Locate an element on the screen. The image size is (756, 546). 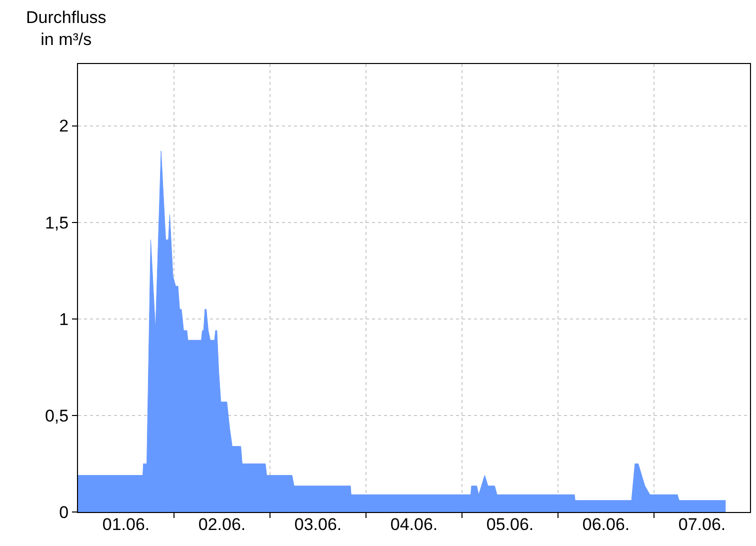
x-tick-label: 07.06. is located at coordinates (702, 524).